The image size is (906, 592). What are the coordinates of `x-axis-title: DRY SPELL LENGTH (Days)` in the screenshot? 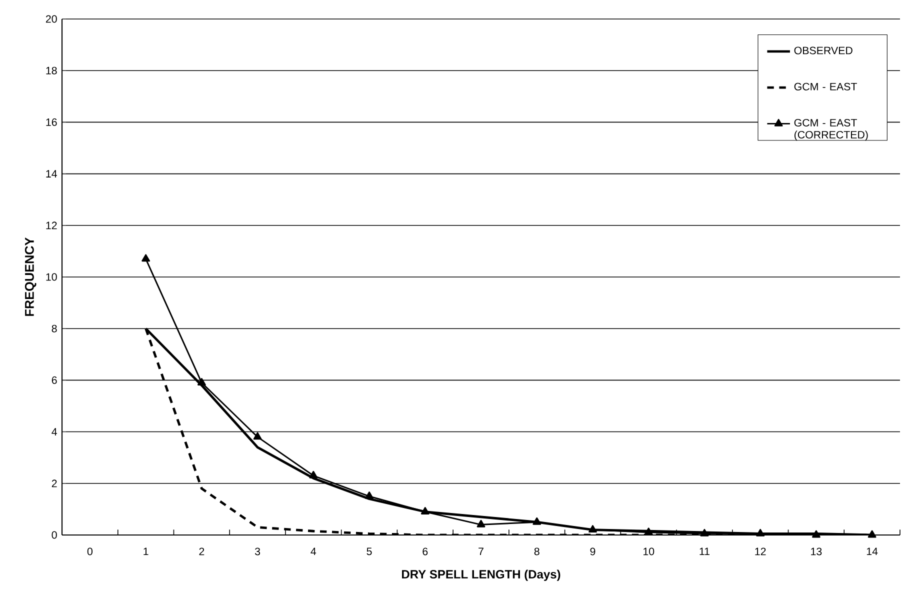 It's located at (481, 575).